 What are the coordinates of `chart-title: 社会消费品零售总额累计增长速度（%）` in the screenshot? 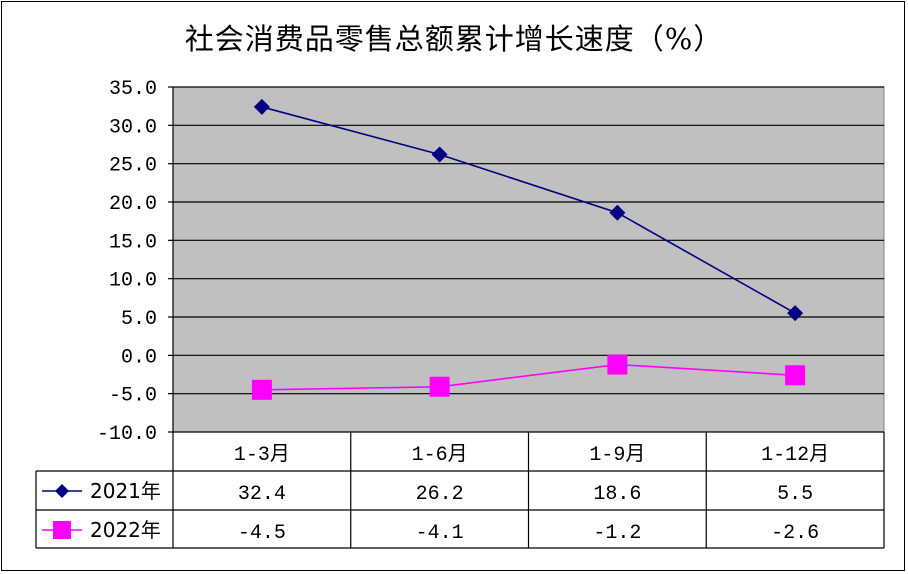 It's located at (454, 39).